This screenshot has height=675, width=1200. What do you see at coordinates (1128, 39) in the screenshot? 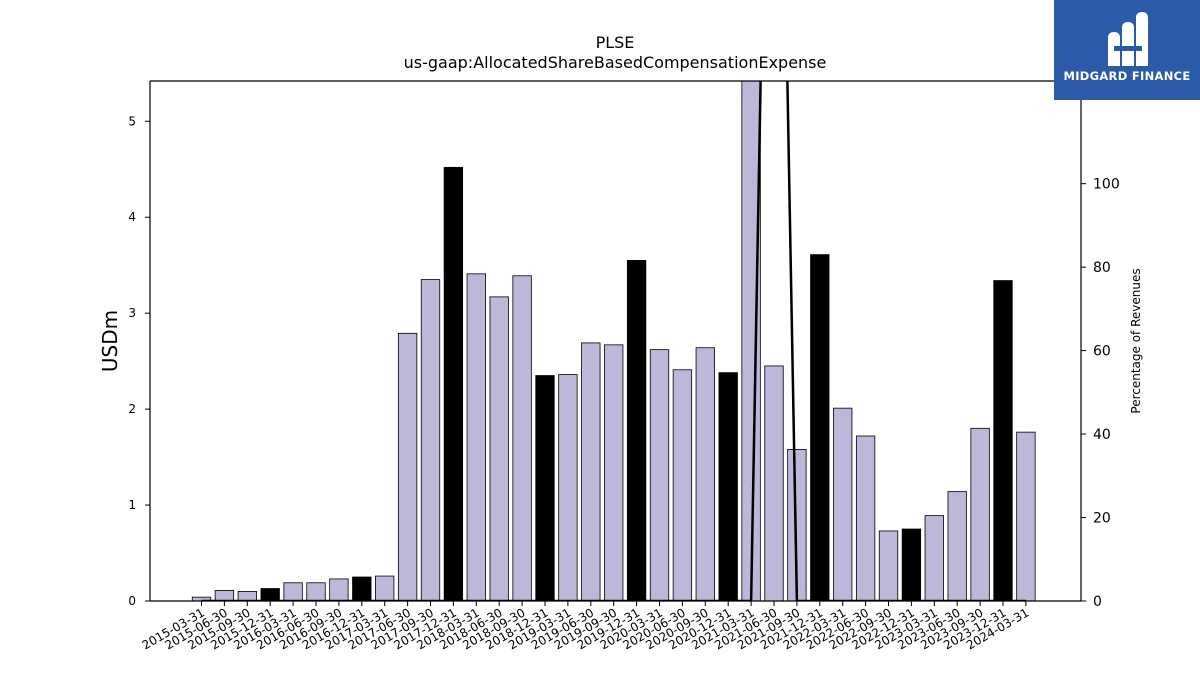
I see `logo-mark-icon` at bounding box center [1128, 39].